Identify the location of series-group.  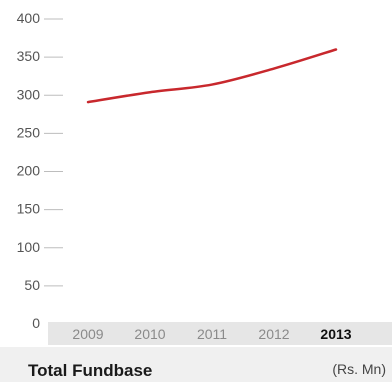
(212, 76).